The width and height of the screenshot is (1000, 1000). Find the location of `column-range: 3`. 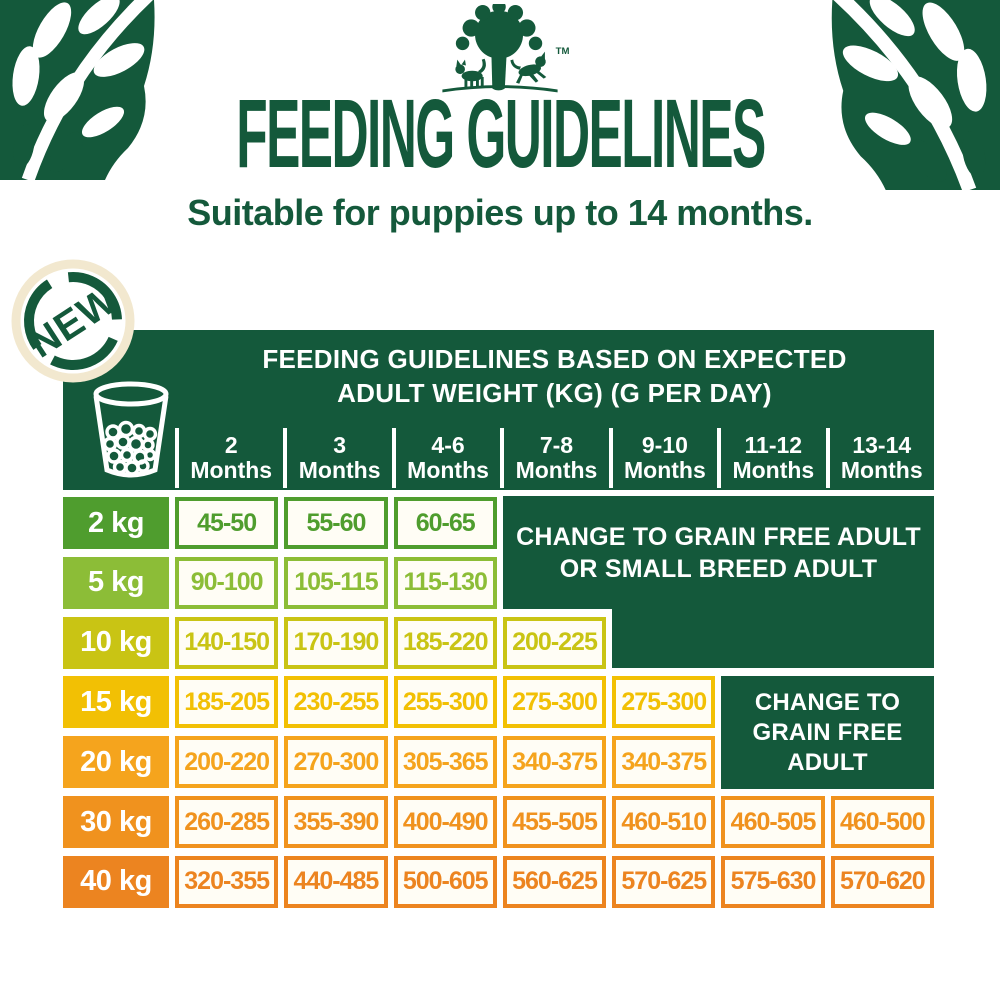

column-range: 3 is located at coordinates (340, 445).